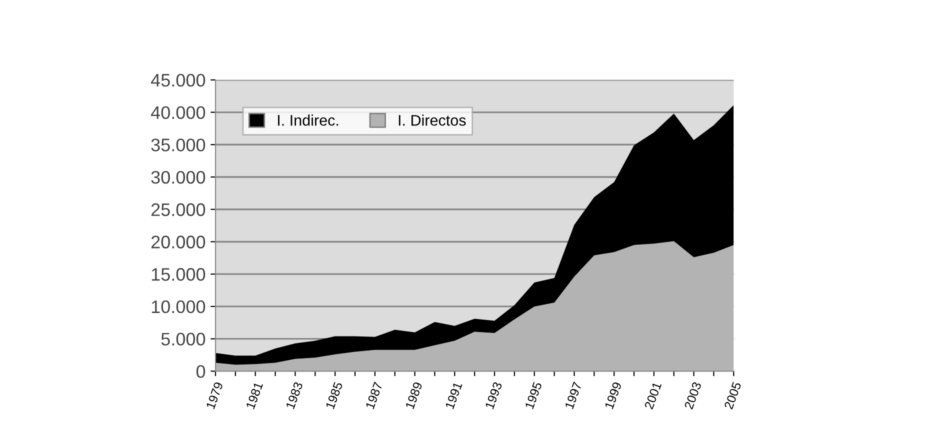 This screenshot has width=937, height=444. I want to click on x-tick-label: 1983, so click(294, 396).